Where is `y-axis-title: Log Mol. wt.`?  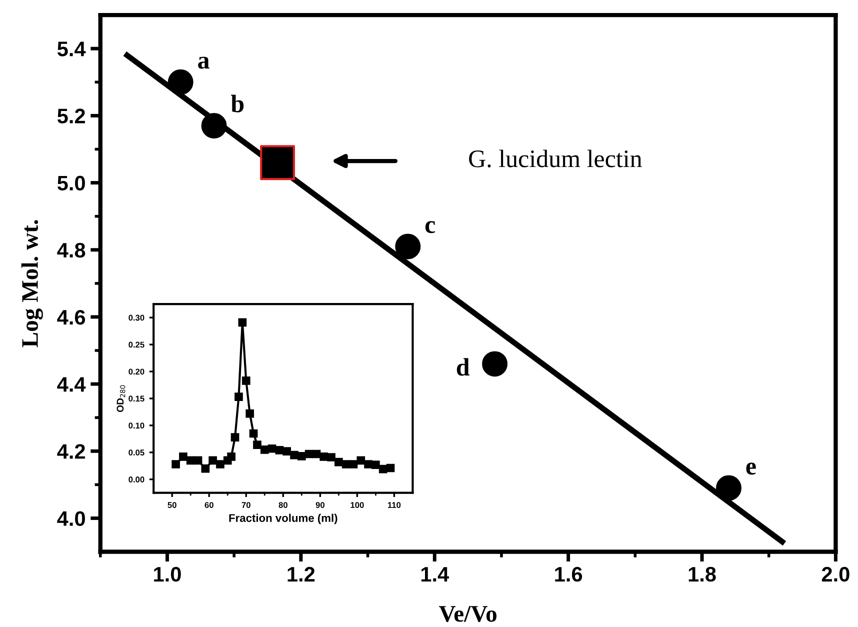 y-axis-title: Log Mol. wt. is located at coordinates (32, 284).